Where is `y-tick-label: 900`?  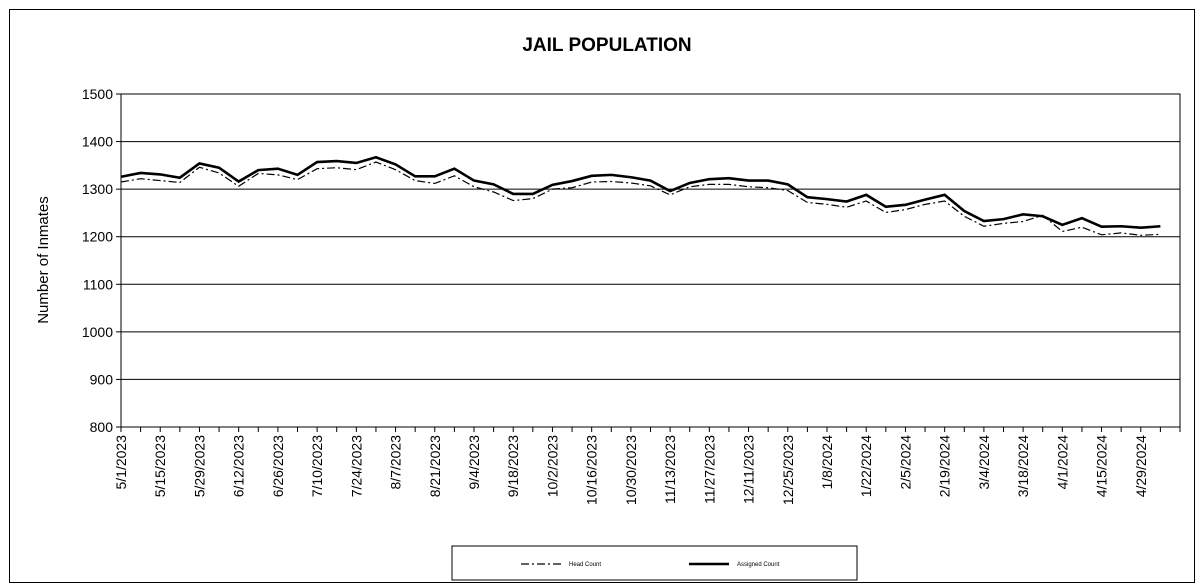 y-tick-label: 900 is located at coordinates (102, 379).